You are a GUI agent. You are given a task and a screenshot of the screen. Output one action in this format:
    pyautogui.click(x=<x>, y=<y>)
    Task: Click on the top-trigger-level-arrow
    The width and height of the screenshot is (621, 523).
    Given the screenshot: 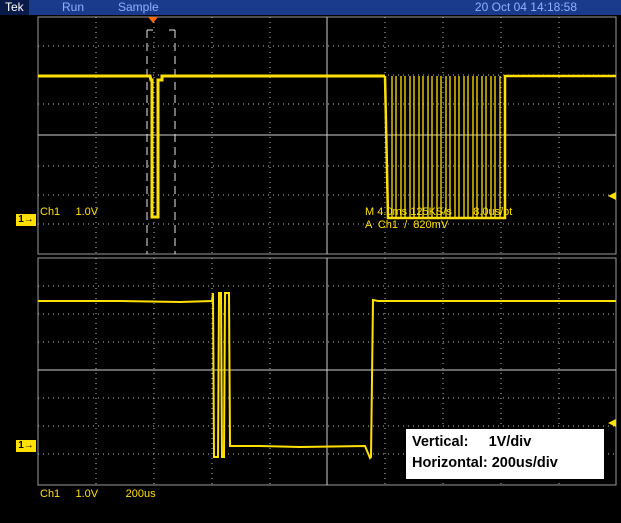 What is the action you would take?
    pyautogui.click(x=612, y=196)
    